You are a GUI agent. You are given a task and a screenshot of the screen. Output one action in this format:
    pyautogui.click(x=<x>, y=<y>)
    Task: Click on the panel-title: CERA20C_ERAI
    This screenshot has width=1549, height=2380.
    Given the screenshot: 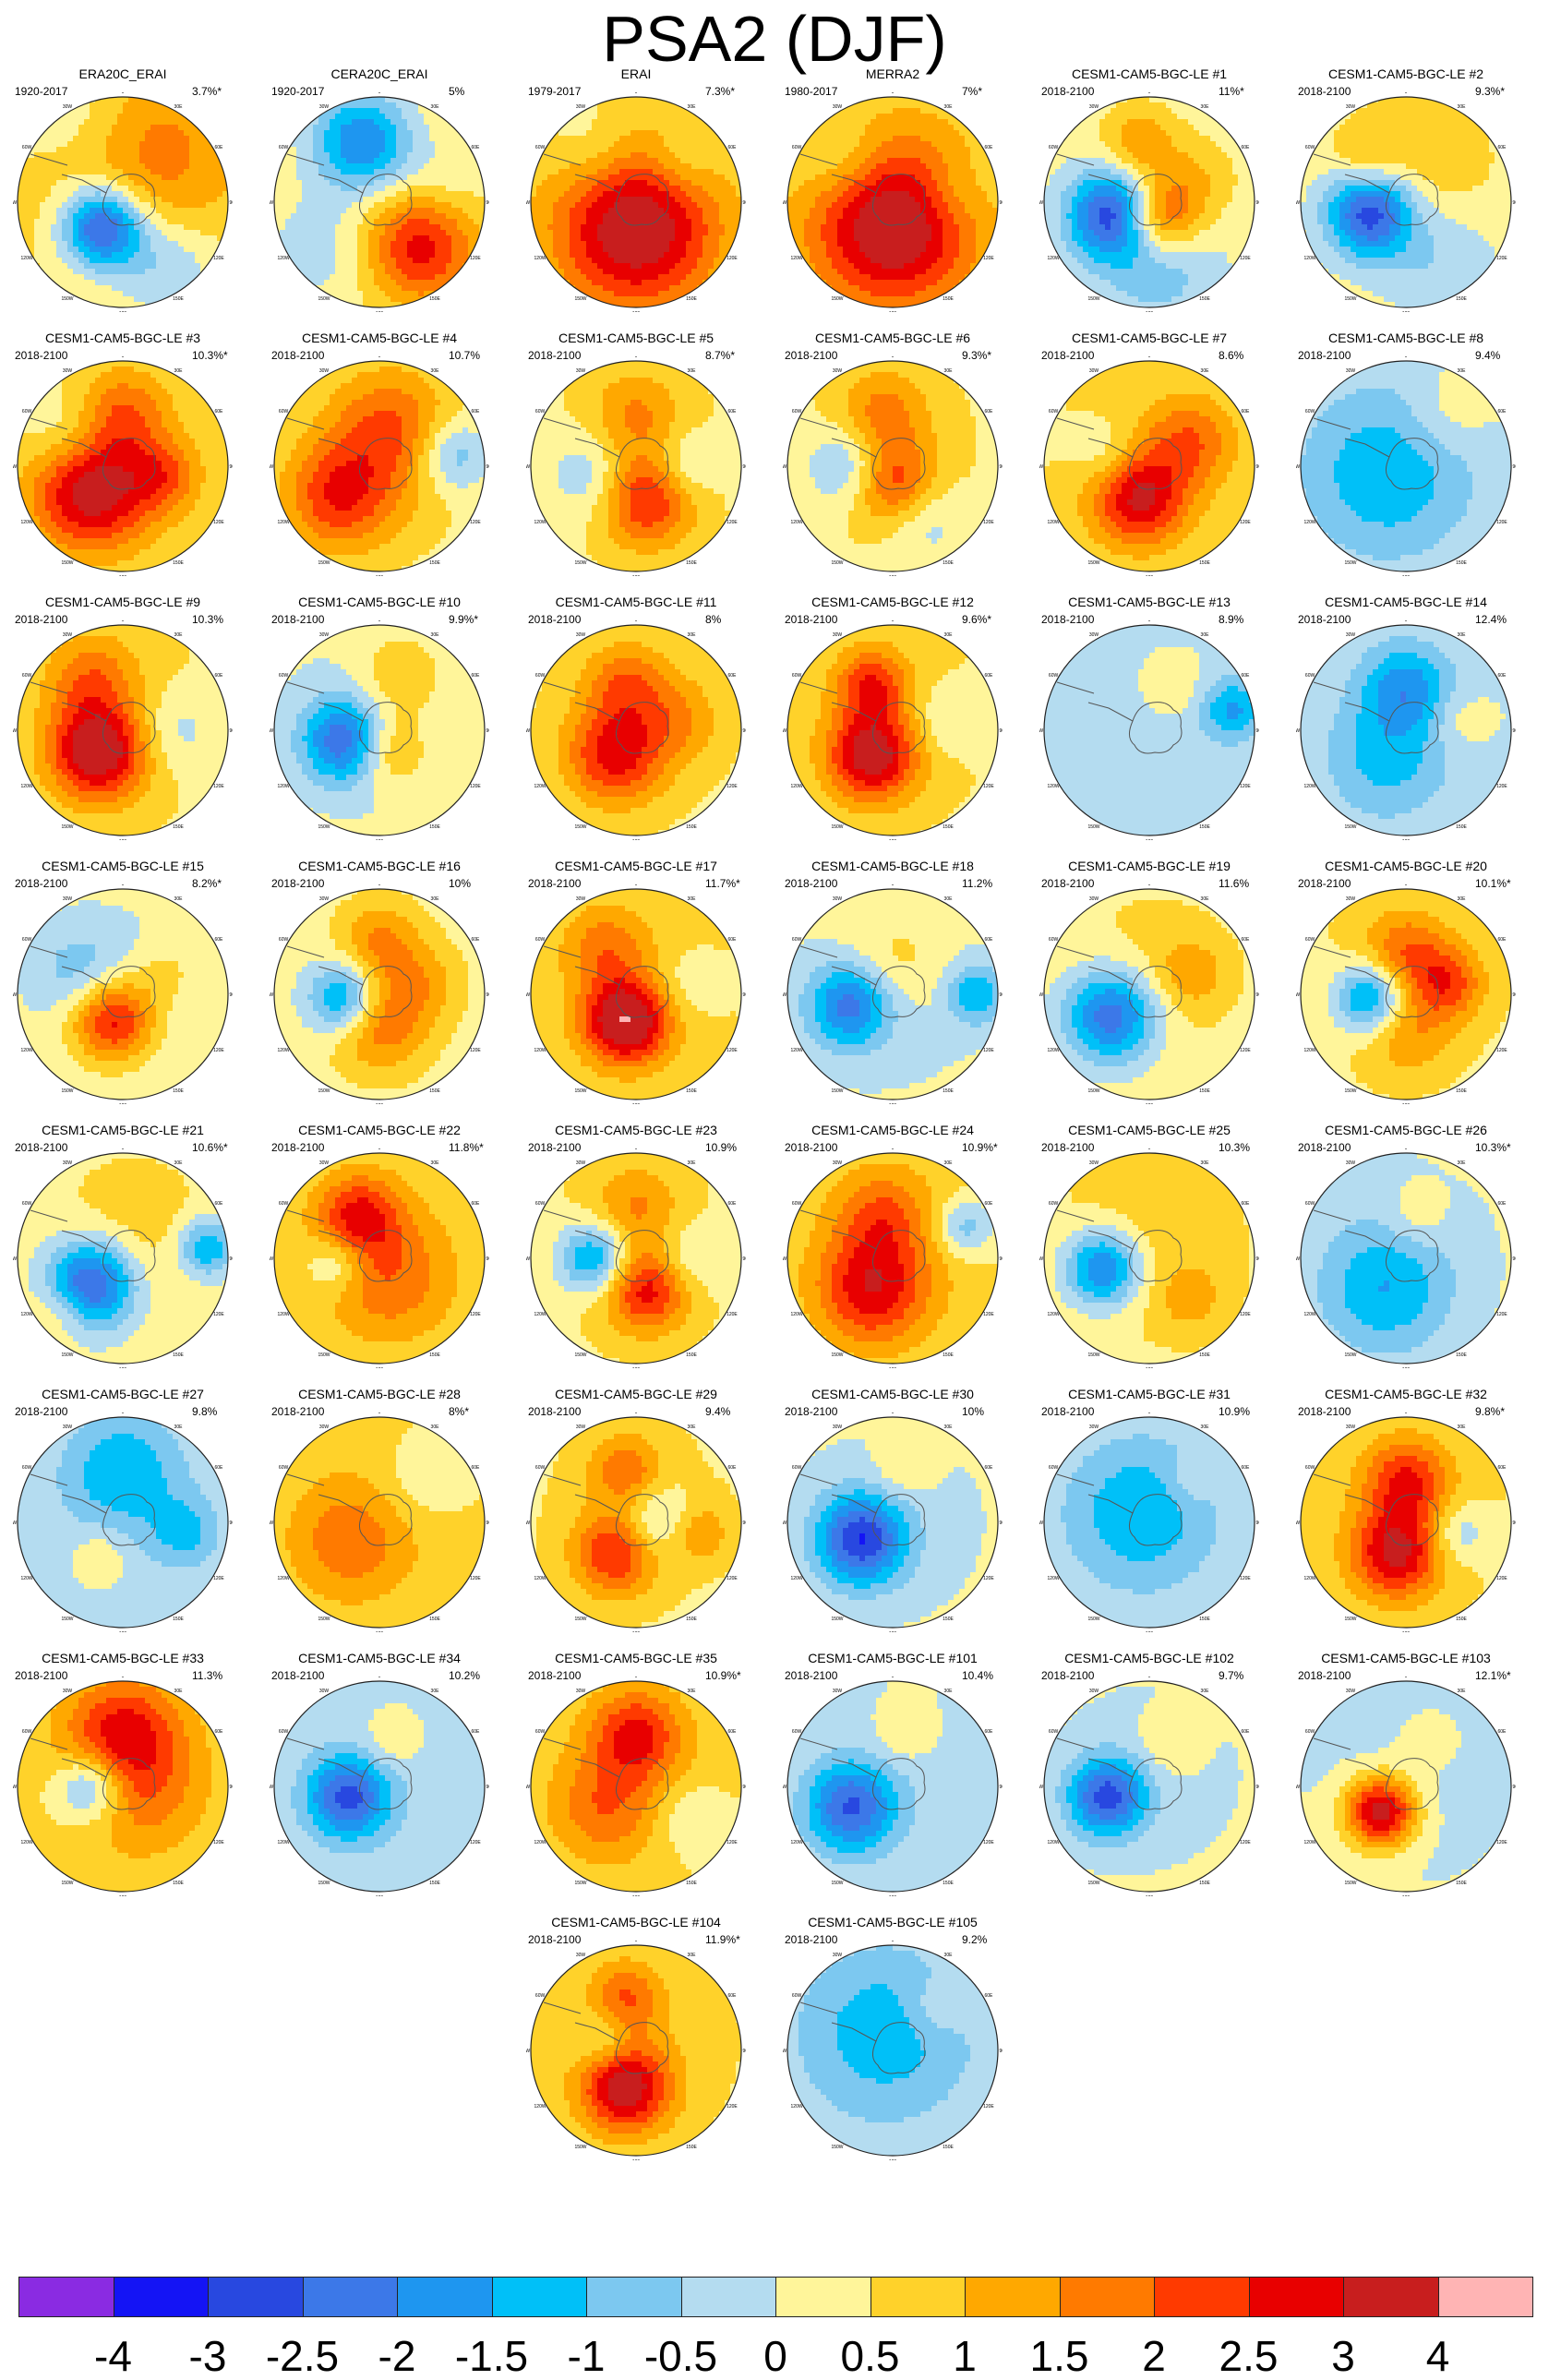 What is the action you would take?
    pyautogui.click(x=379, y=73)
    